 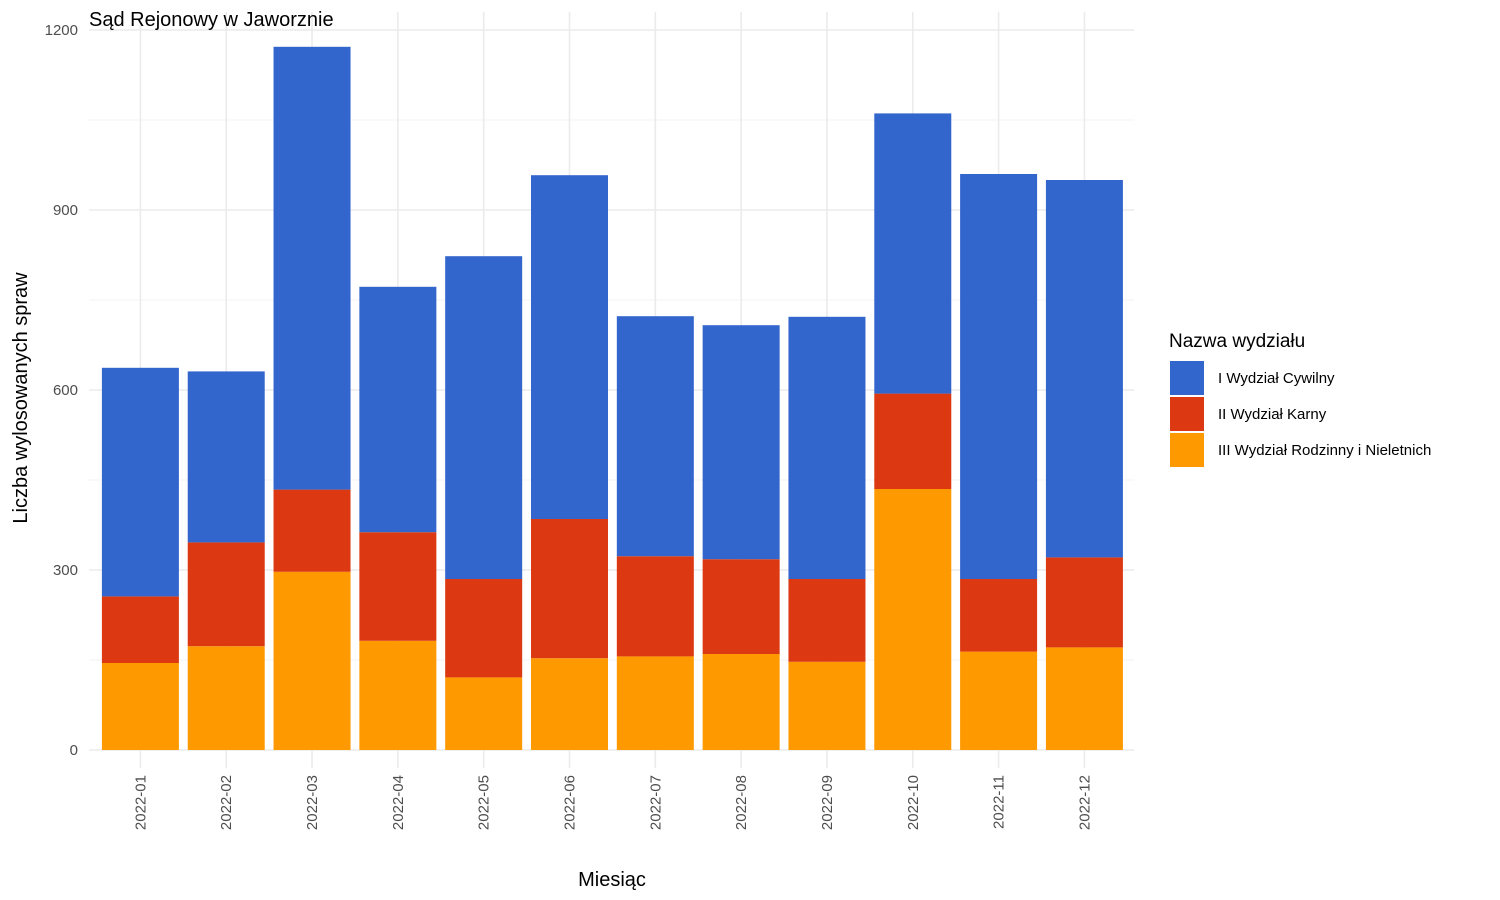 I want to click on x-tick-label: 2022-10, so click(x=913, y=802).